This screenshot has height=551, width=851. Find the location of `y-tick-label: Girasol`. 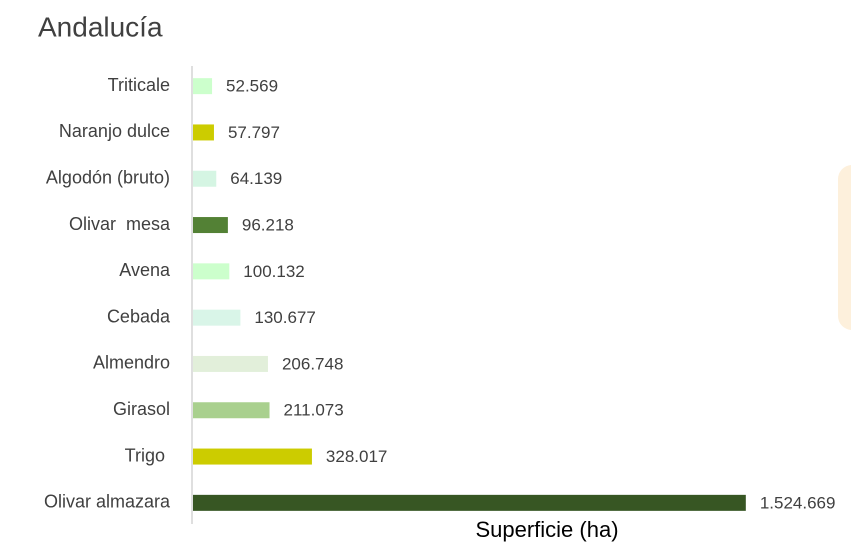

y-tick-label: Girasol is located at coordinates (141, 409).